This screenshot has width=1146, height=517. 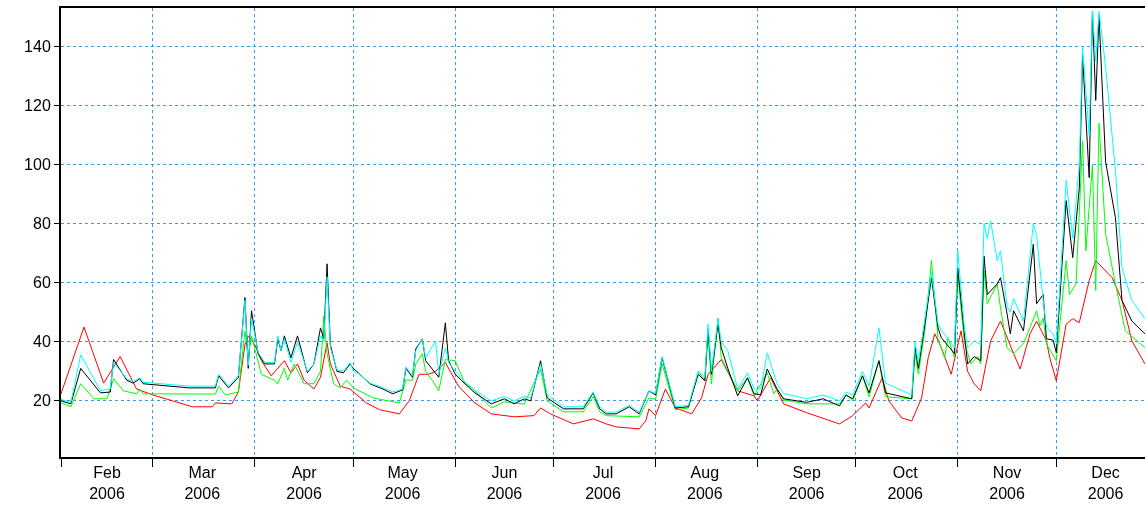 I want to click on y-tick-label: 60, so click(x=42, y=283).